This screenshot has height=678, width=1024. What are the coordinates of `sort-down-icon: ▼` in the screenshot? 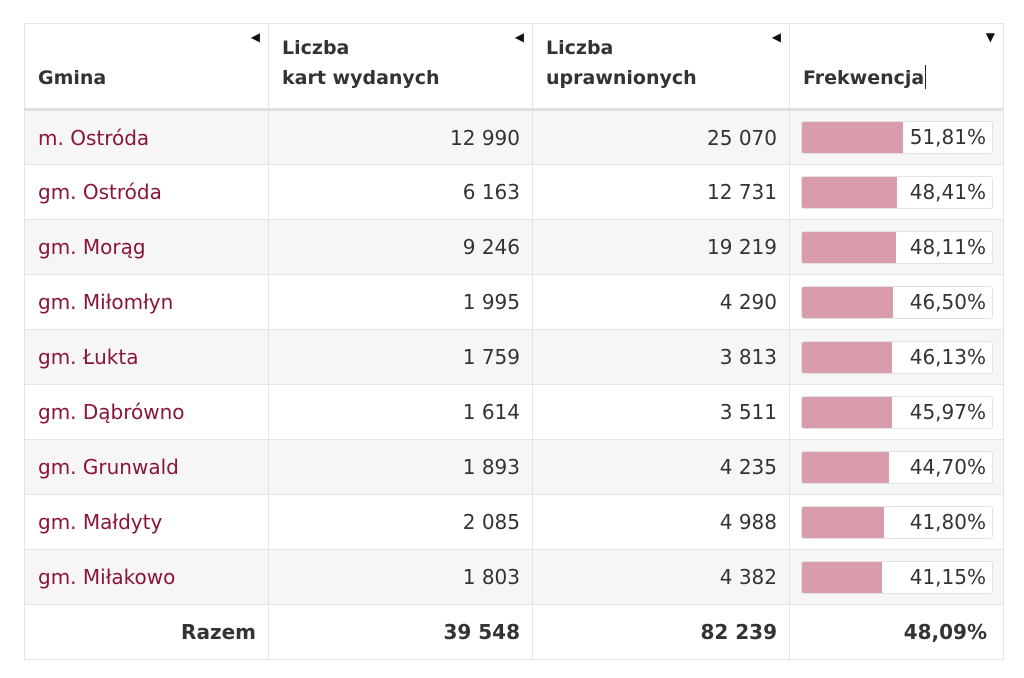 It's located at (990, 37).